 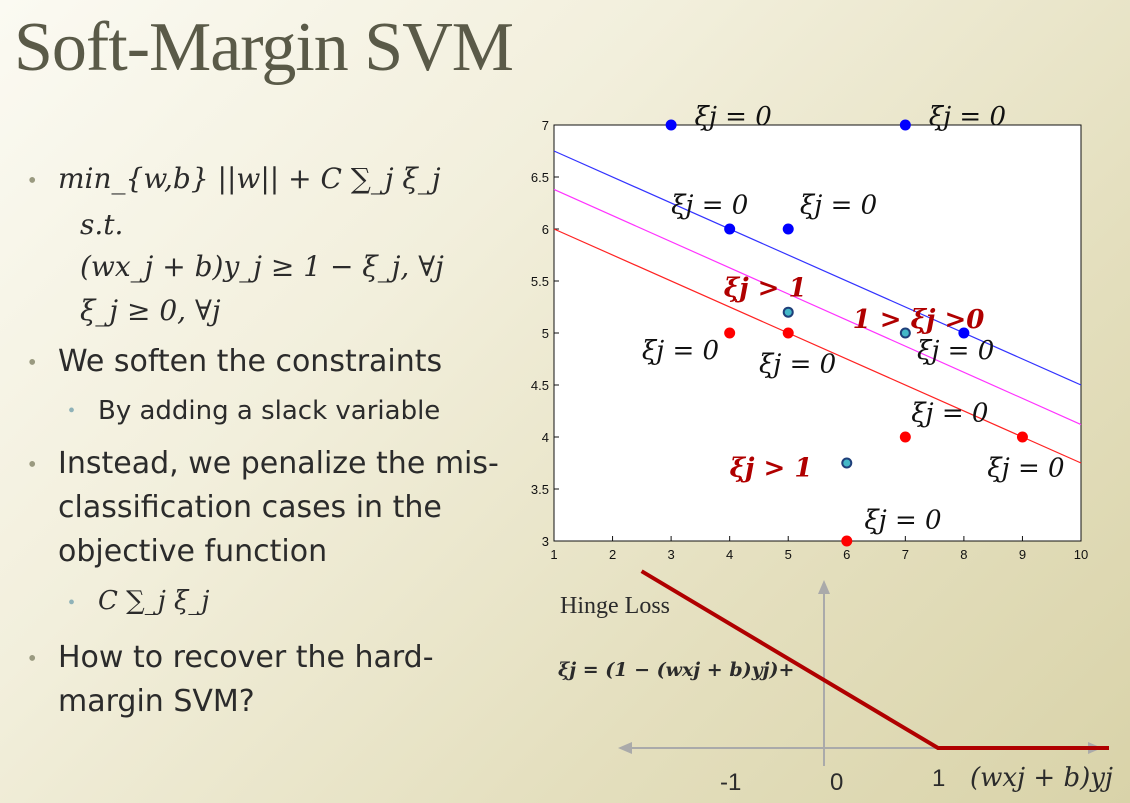 I want to click on x-tick-label: 3, so click(x=670, y=554).